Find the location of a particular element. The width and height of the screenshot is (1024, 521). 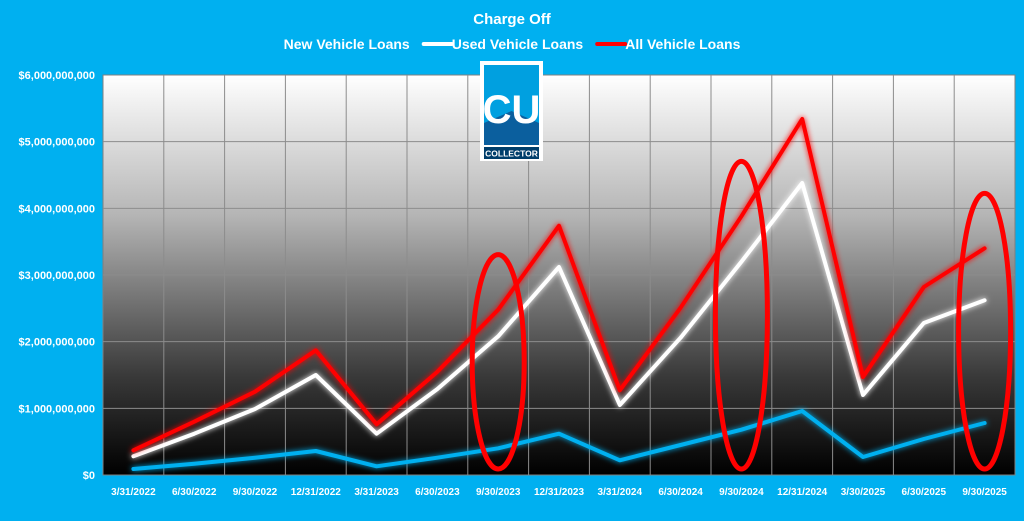

y-tick-label: $6,000,000,000 is located at coordinates (57, 76).